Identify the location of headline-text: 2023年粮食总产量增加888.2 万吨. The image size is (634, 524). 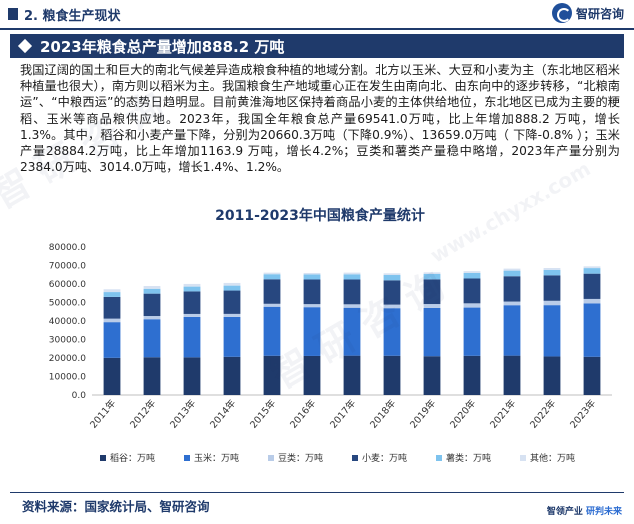
(162, 46).